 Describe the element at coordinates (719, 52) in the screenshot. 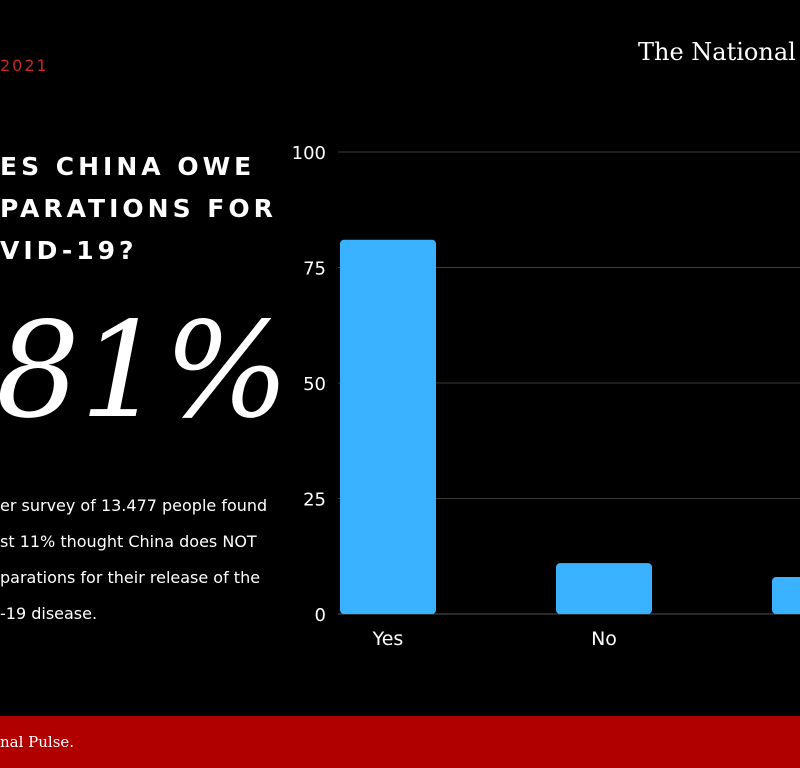

I see `brand-name: The National P` at that location.